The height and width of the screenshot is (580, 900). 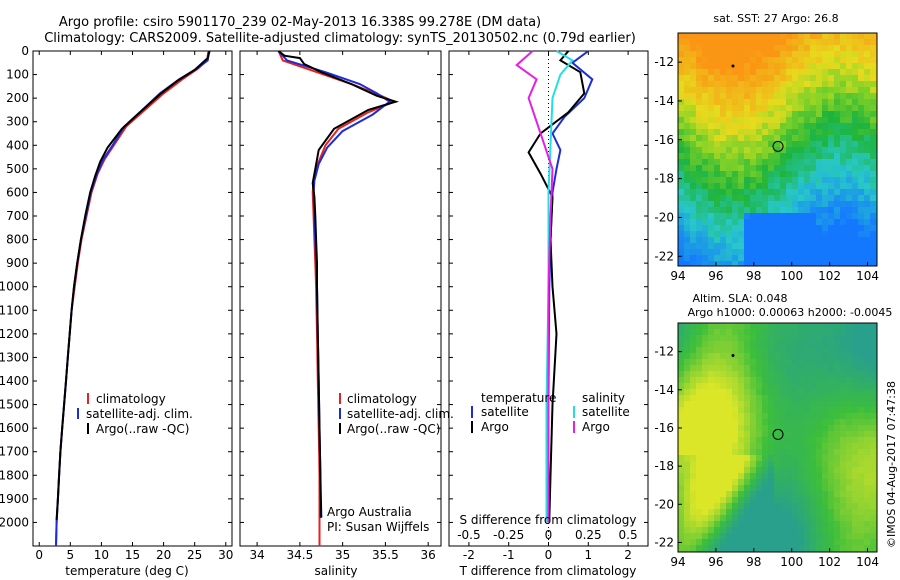 I want to click on y-tick-label: 1700, so click(x=14, y=452).